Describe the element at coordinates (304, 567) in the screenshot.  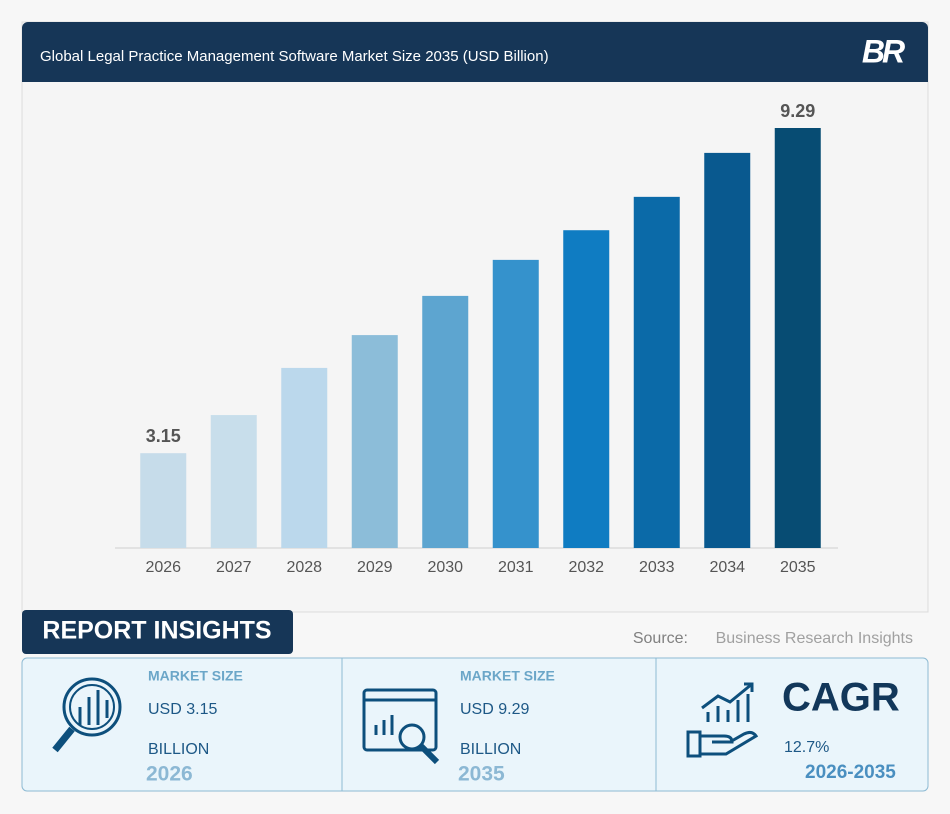
I see `x-tick-label: 2028` at that location.